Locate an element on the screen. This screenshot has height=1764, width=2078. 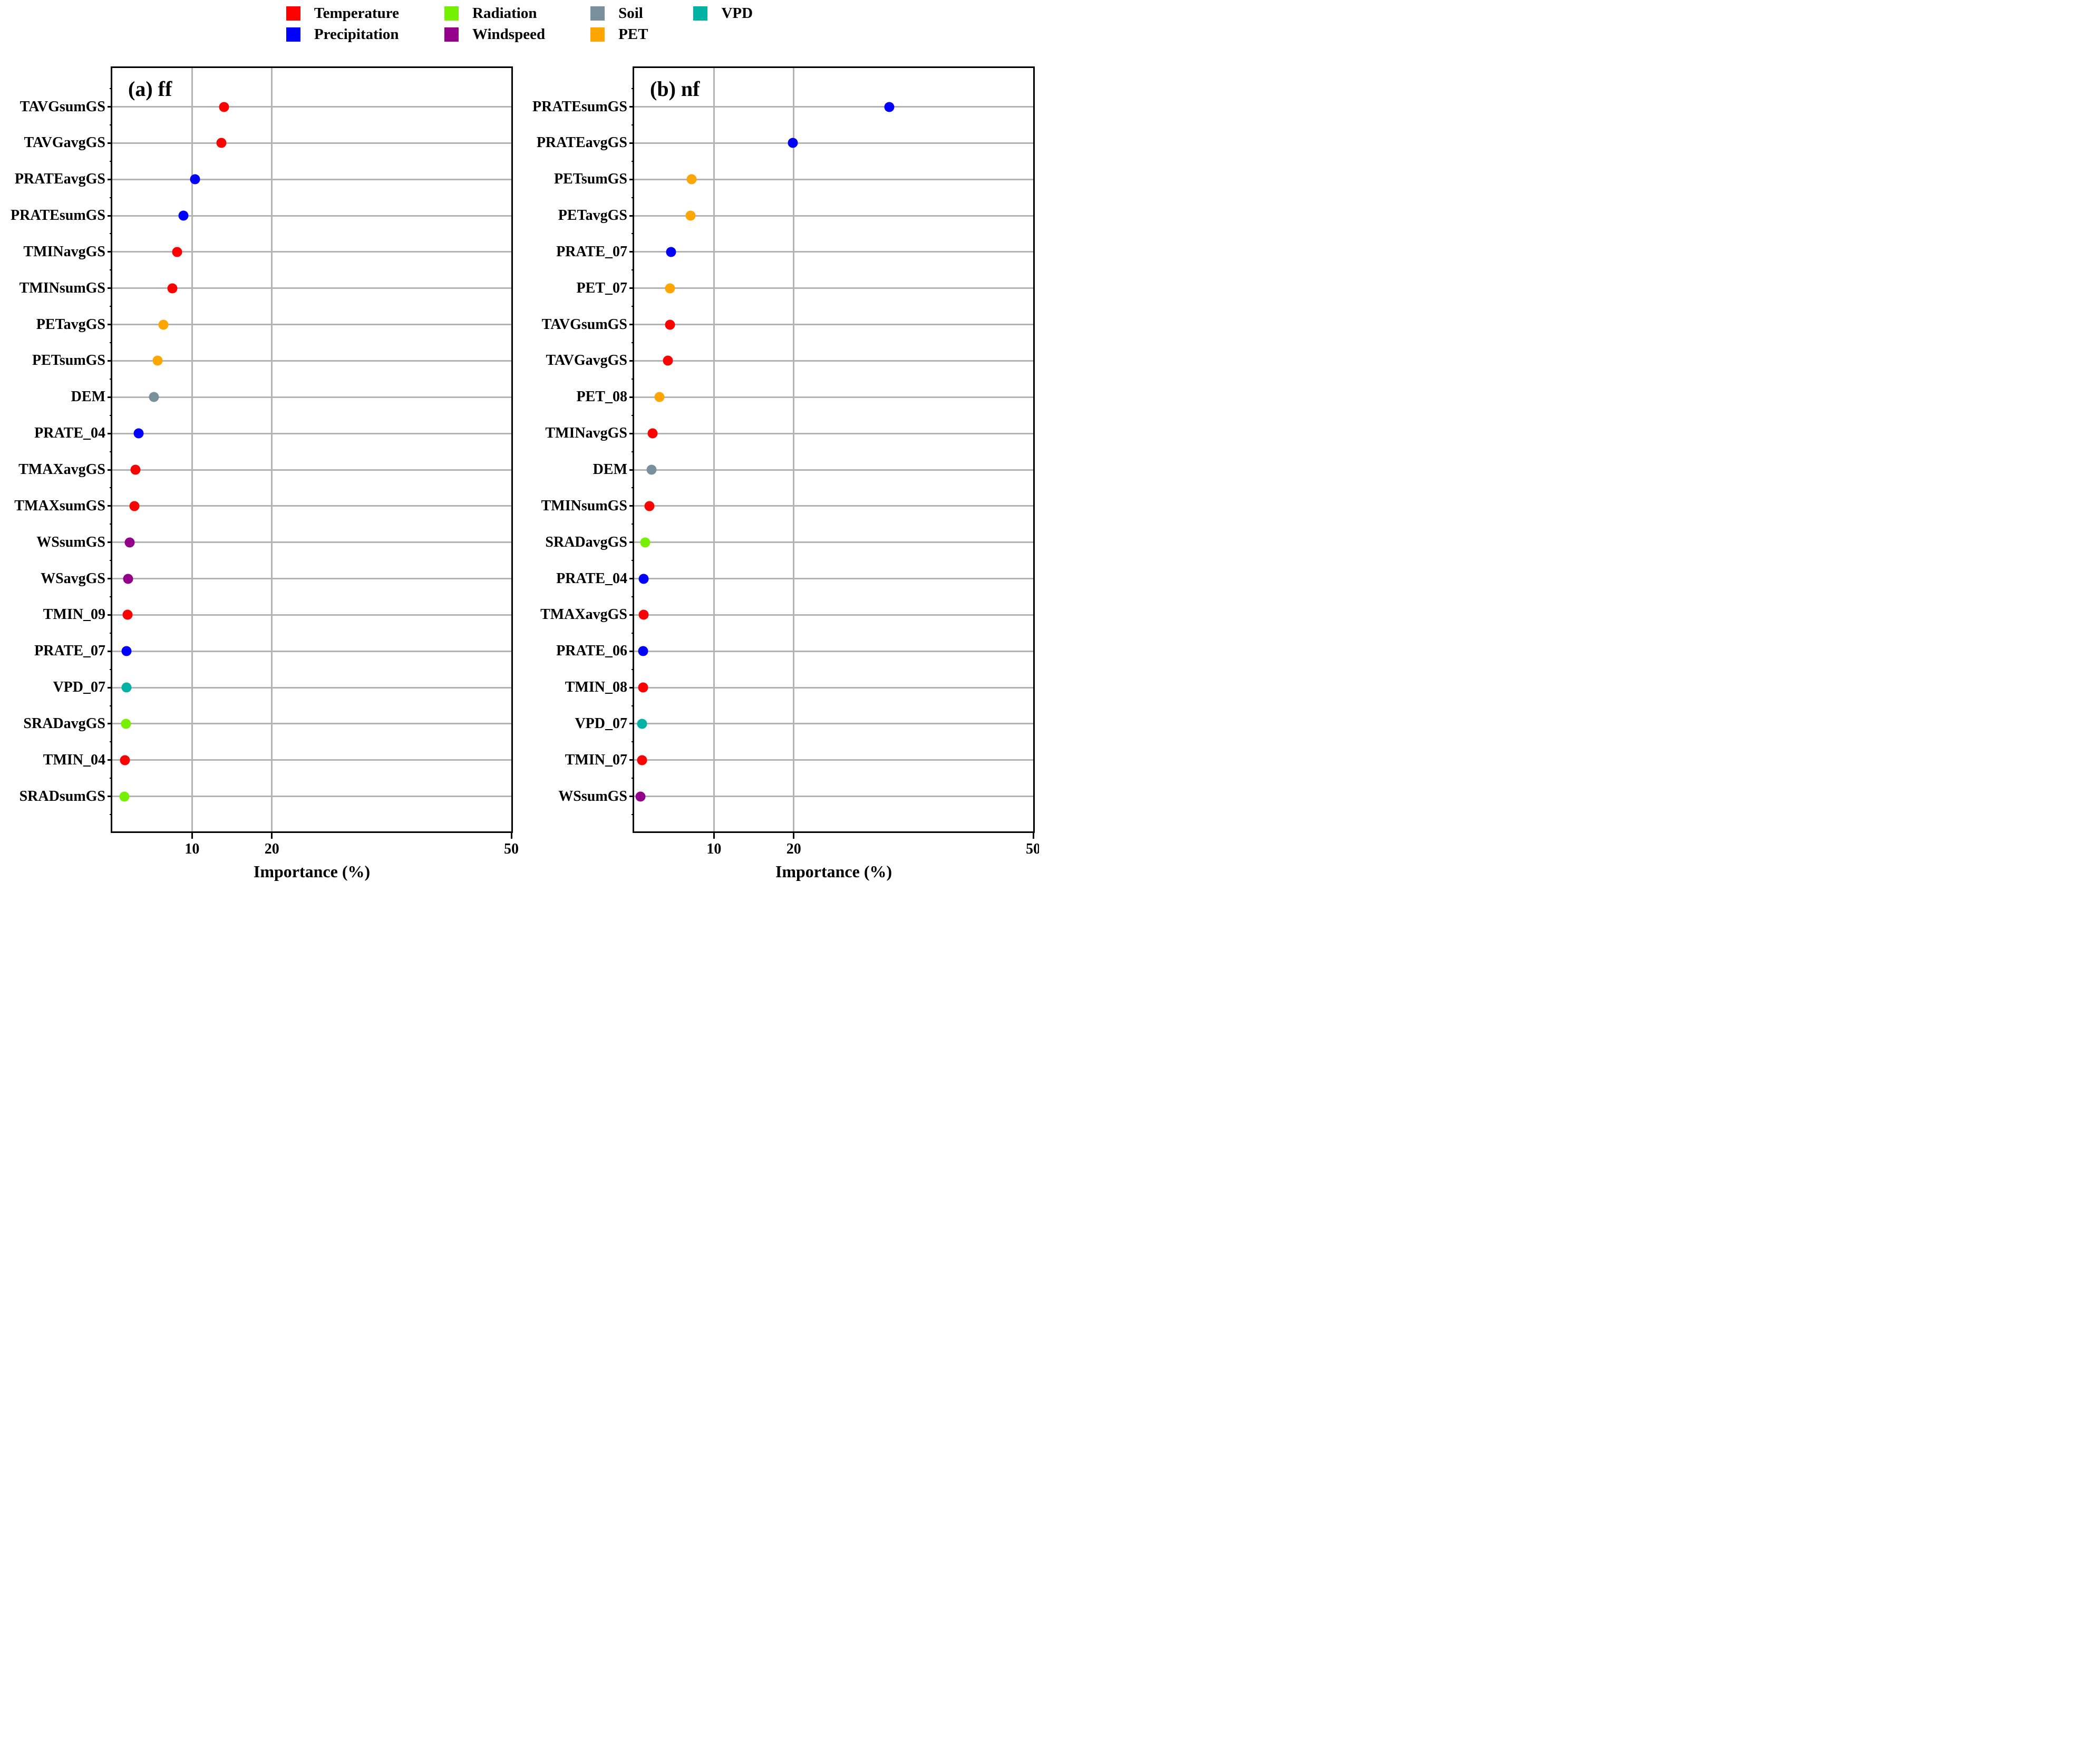
gridline-vertical is located at coordinates (714, 449).